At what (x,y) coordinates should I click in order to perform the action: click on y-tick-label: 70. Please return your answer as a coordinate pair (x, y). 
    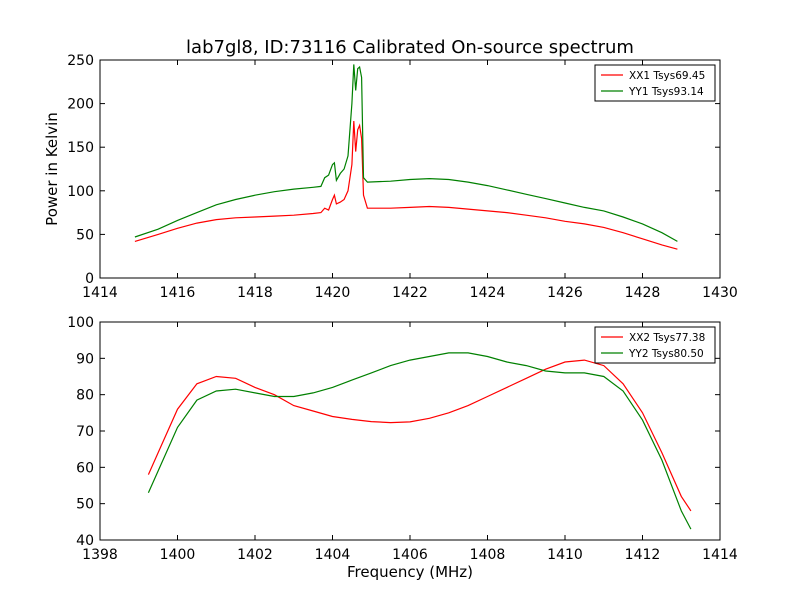
    Looking at the image, I should click on (85, 432).